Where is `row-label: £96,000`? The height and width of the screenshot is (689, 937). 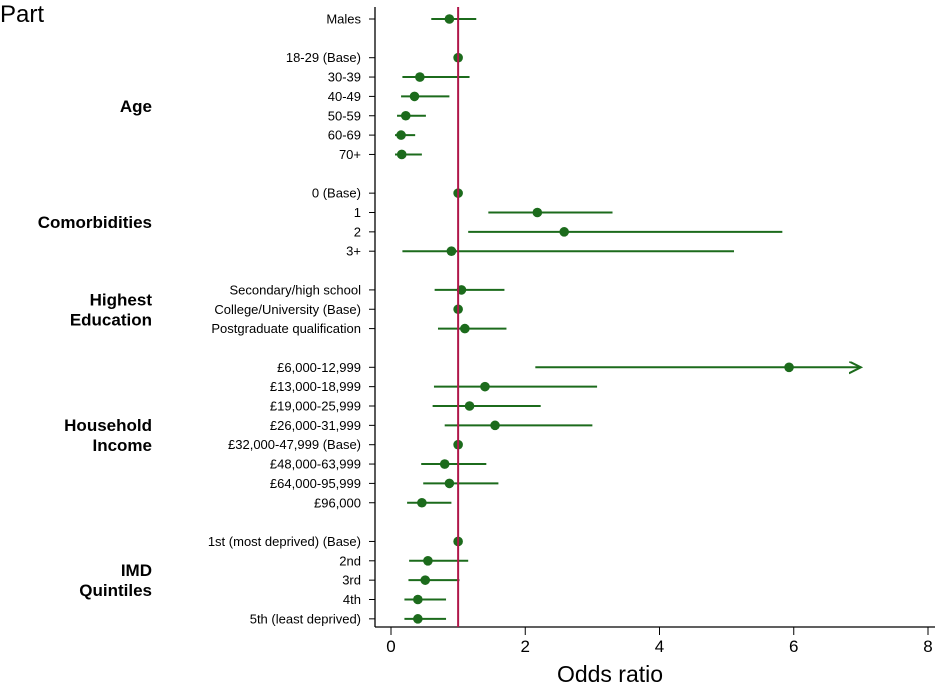
row-label: £96,000 is located at coordinates (337, 502).